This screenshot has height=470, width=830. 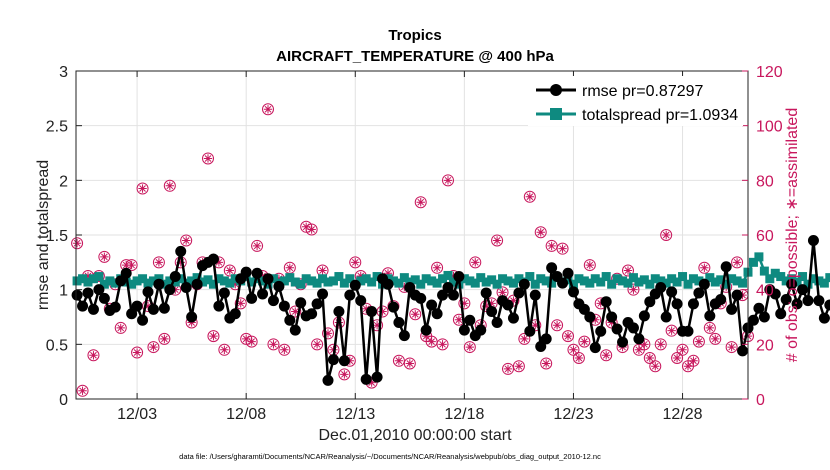 What do you see at coordinates (64, 236) in the screenshot?
I see `y-axis-ticks: 0 0.5 1 1.5 2 2.5 3` at bounding box center [64, 236].